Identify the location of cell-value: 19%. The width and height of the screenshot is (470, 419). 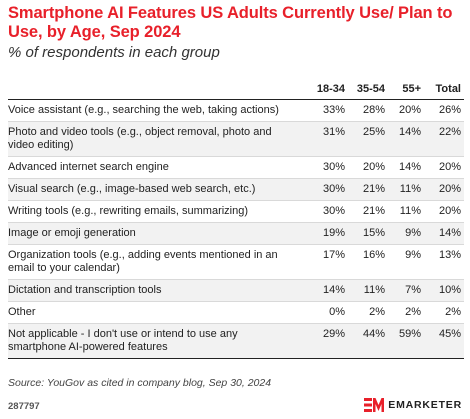
(326, 233).